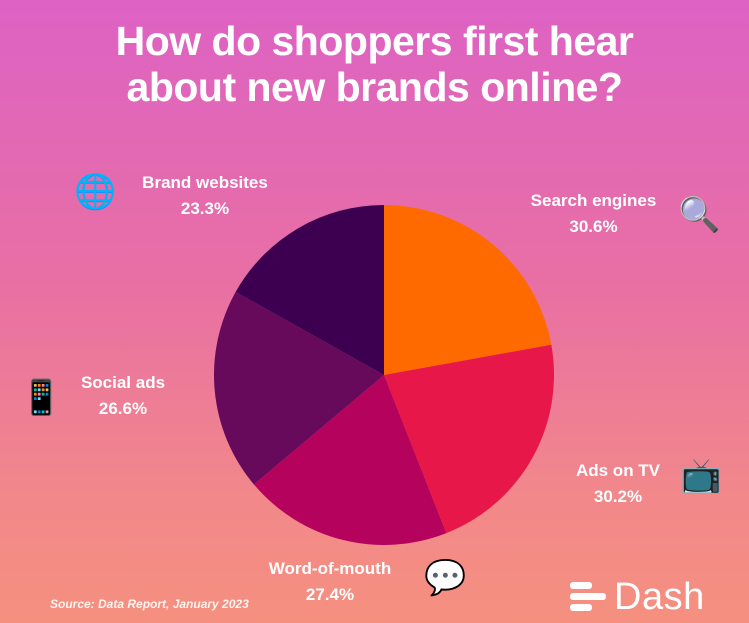 The height and width of the screenshot is (623, 749). I want to click on source-note: Source: Data Report, January 2023, so click(149, 604).